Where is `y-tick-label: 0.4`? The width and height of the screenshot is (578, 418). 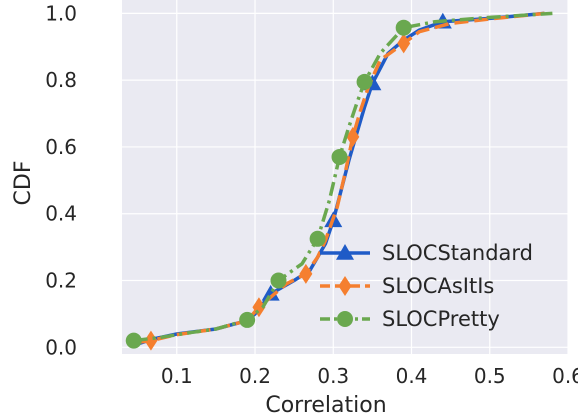 y-tick-label: 0.4 is located at coordinates (61, 214).